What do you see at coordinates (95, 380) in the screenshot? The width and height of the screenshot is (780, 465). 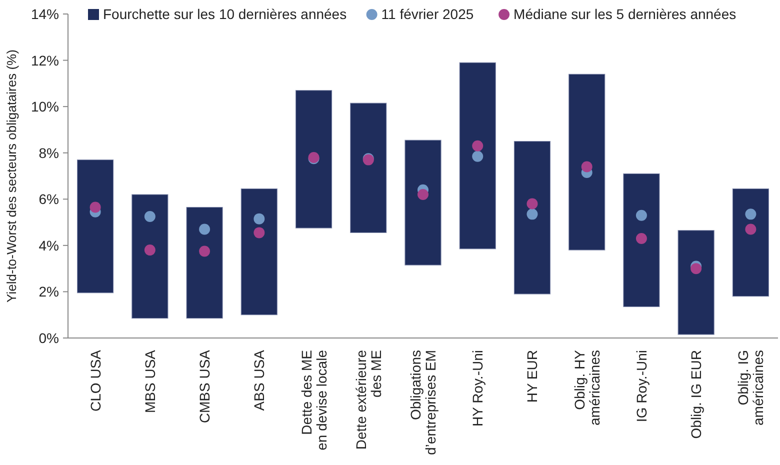 I see `x-tick-label: CLO USA` at bounding box center [95, 380].